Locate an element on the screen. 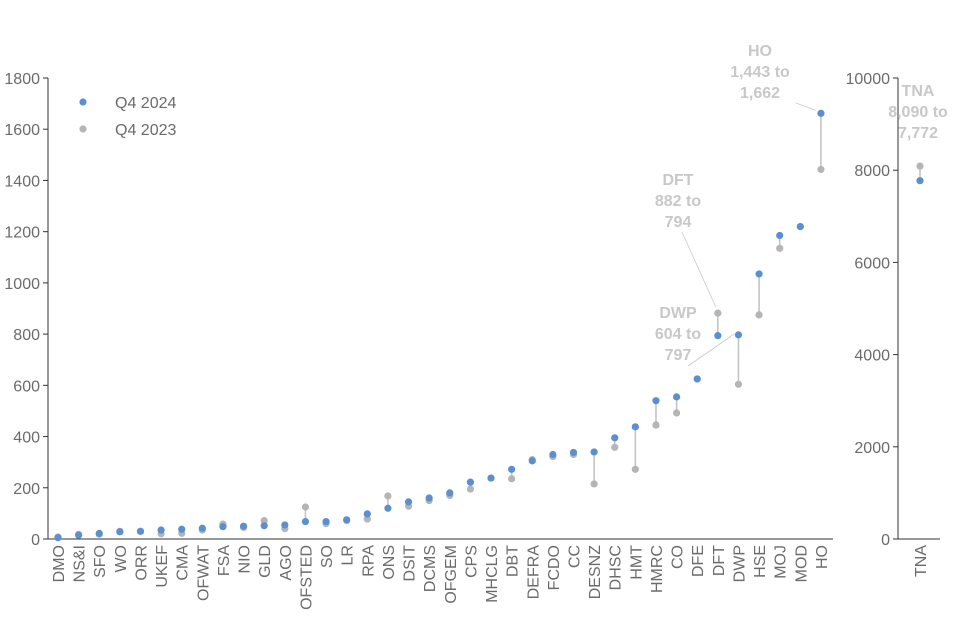 The height and width of the screenshot is (640, 960). category-label: CO is located at coordinates (678, 557).